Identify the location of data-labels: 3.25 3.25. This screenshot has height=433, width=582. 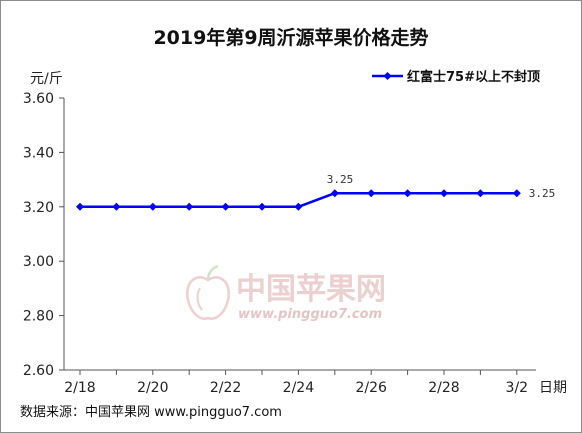
(441, 186).